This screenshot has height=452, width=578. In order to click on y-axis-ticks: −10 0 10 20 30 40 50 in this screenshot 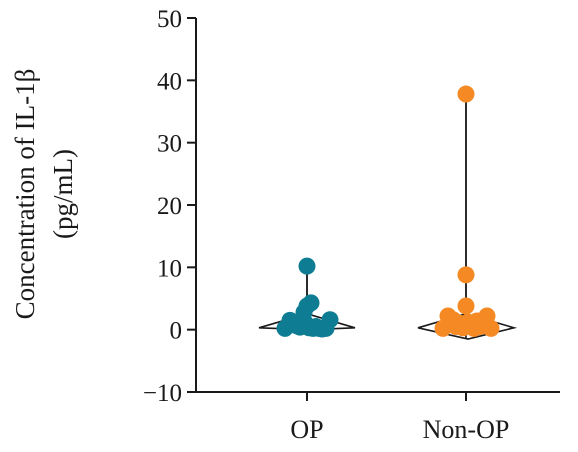, I will do `click(169, 206)`.